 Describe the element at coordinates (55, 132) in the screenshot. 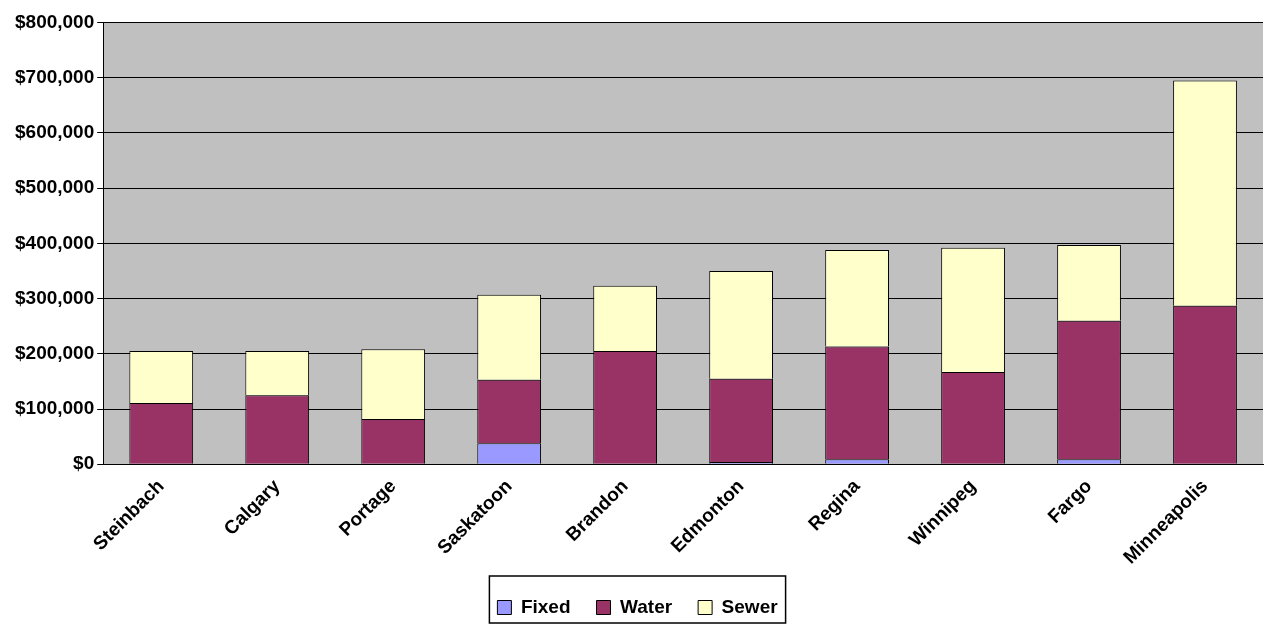

I see `y-tick-label: $600,000` at that location.